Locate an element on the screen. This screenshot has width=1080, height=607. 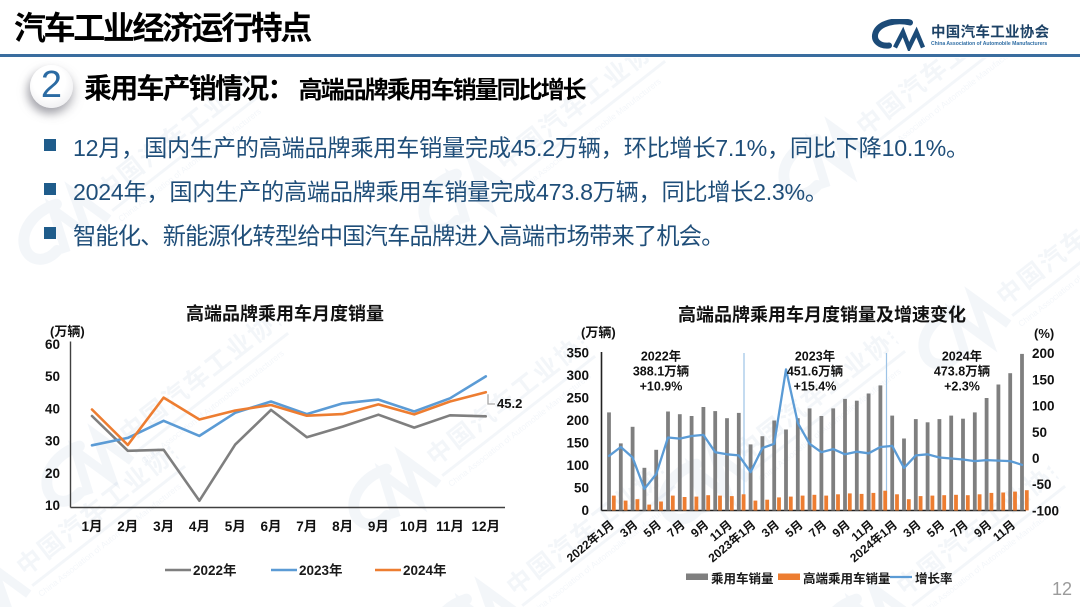
svg-text: 10月 is located at coordinates (414, 526).